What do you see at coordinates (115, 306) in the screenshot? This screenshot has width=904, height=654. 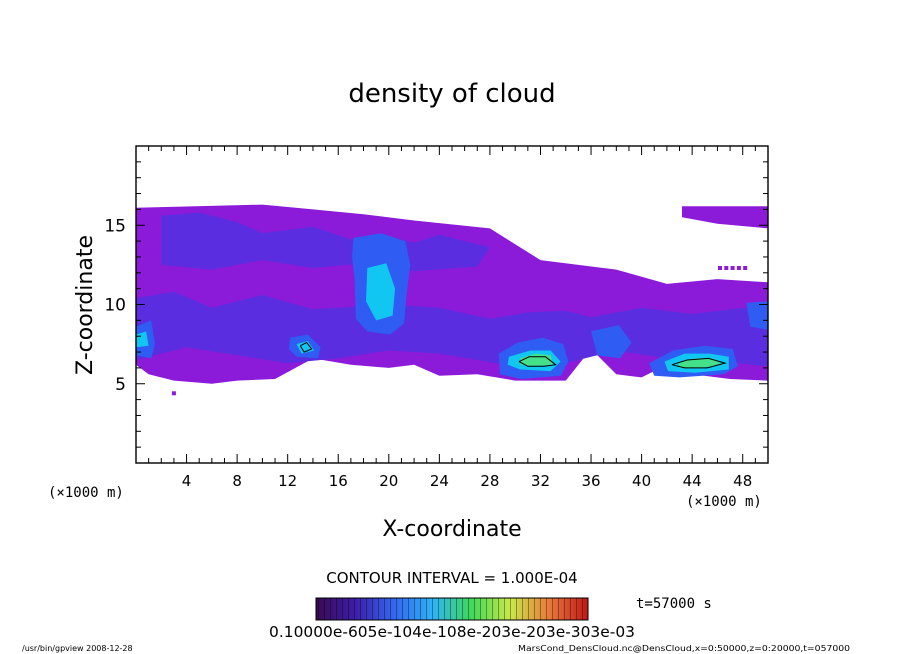 I see `y-tick-label: 10` at bounding box center [115, 306].